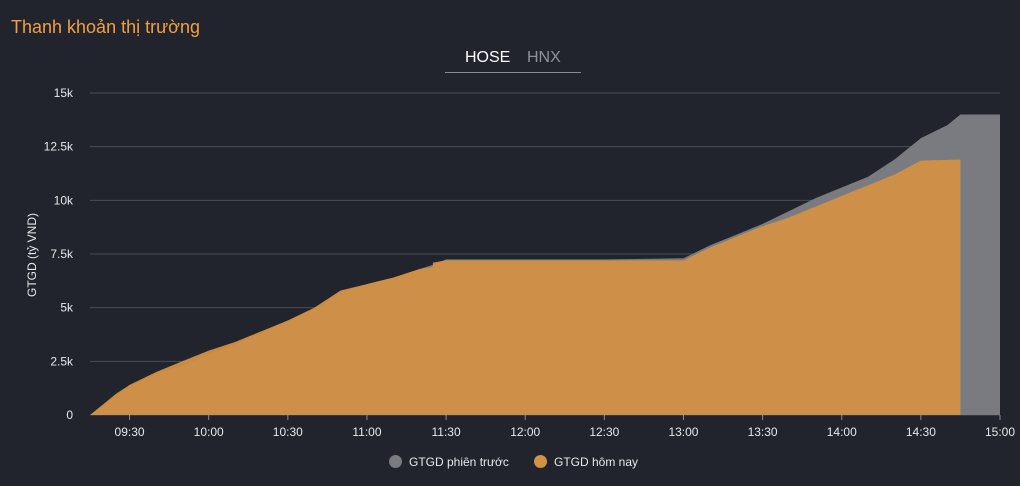 The image size is (1020, 486). What do you see at coordinates (62, 254) in the screenshot?
I see `y-tick-label: 7.5k` at bounding box center [62, 254].